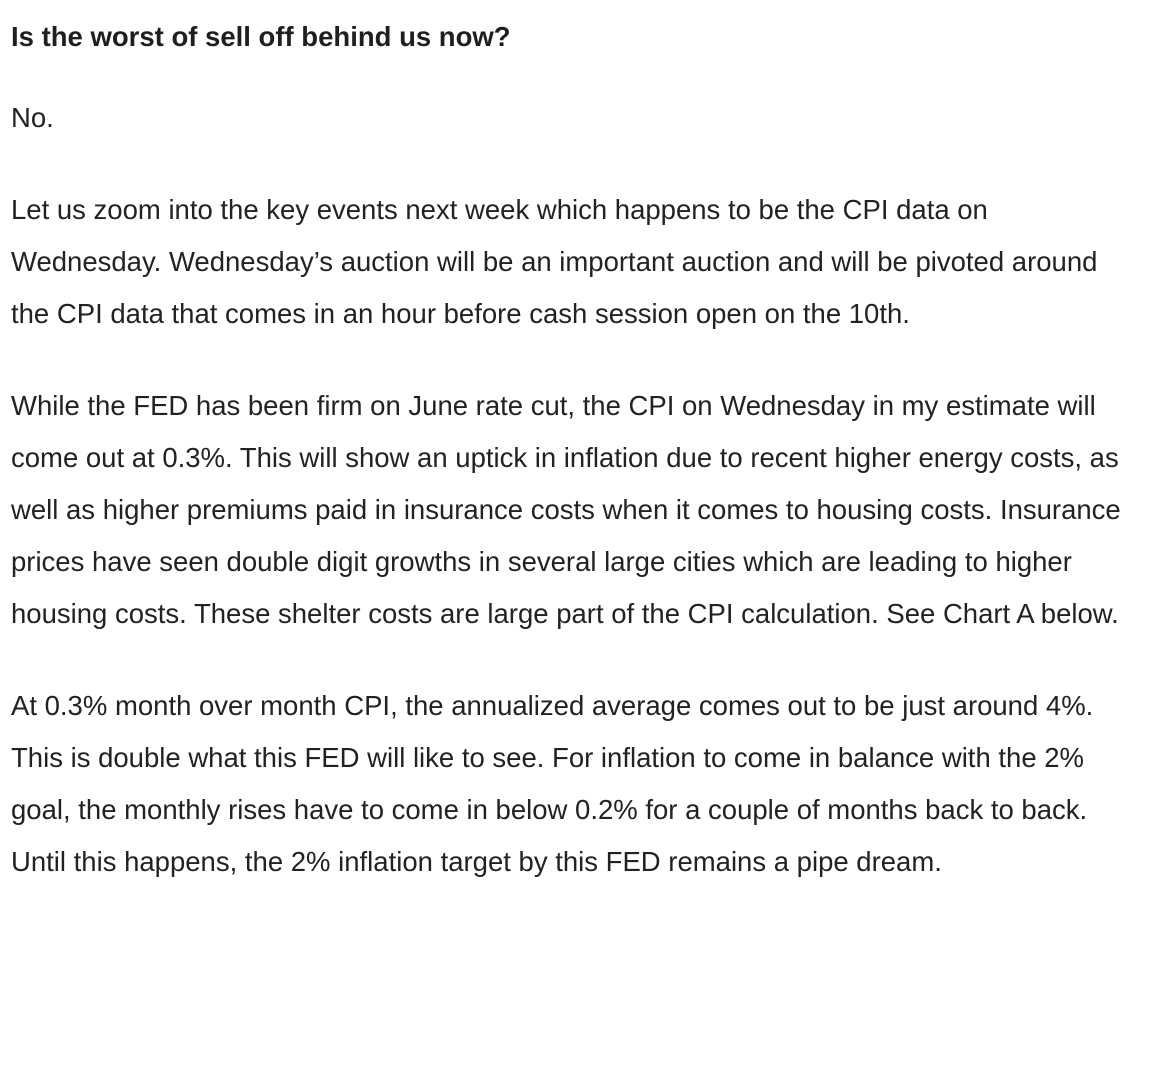 The width and height of the screenshot is (1158, 1080). I want to click on article-heading: Is the worst of sell off behind us now?, so click(261, 36).